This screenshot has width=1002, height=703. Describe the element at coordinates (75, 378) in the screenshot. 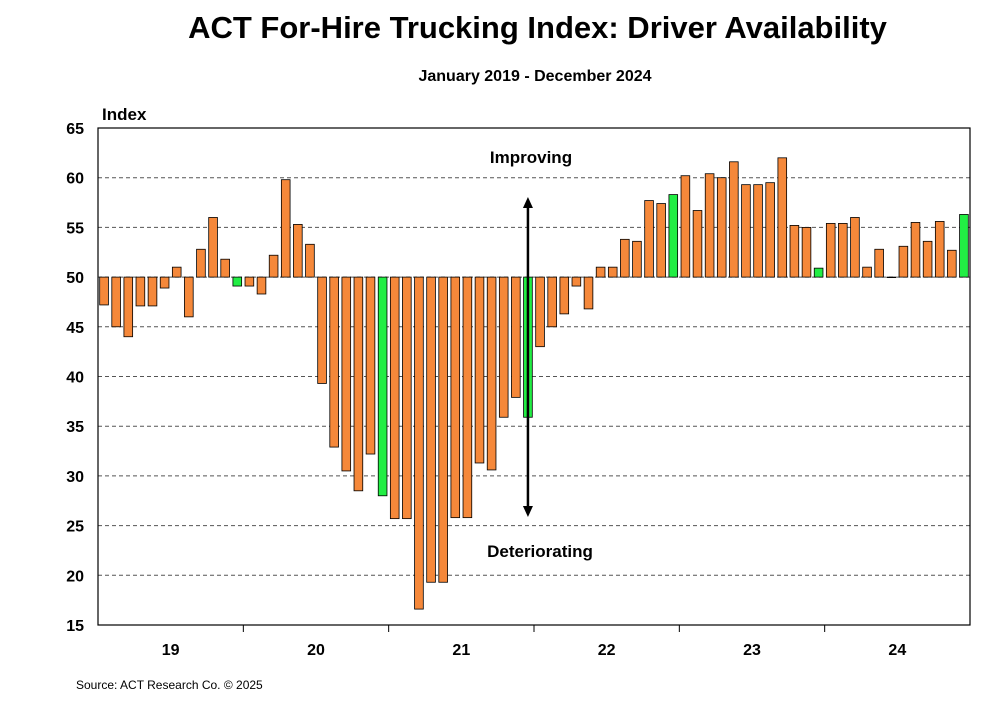

I see `y-tick-label: 40` at that location.